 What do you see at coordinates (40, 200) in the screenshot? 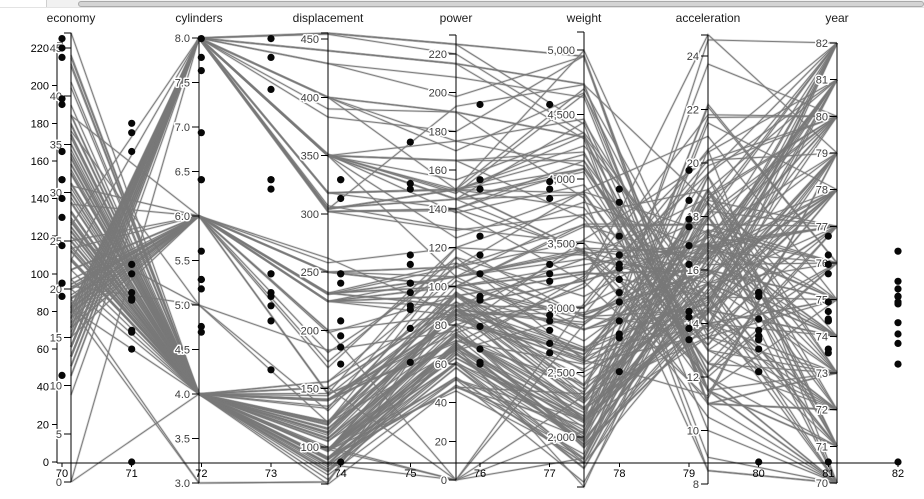
I see `outer-y-tick-label: 140` at bounding box center [40, 200].